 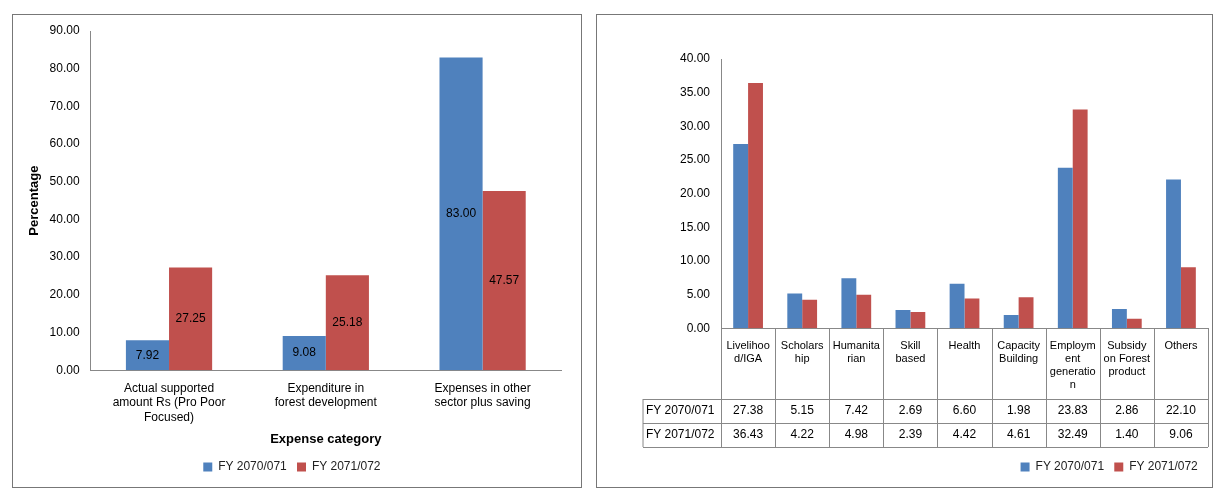 What do you see at coordinates (1073, 410) in the screenshot?
I see `data-label: 23.83` at bounding box center [1073, 410].